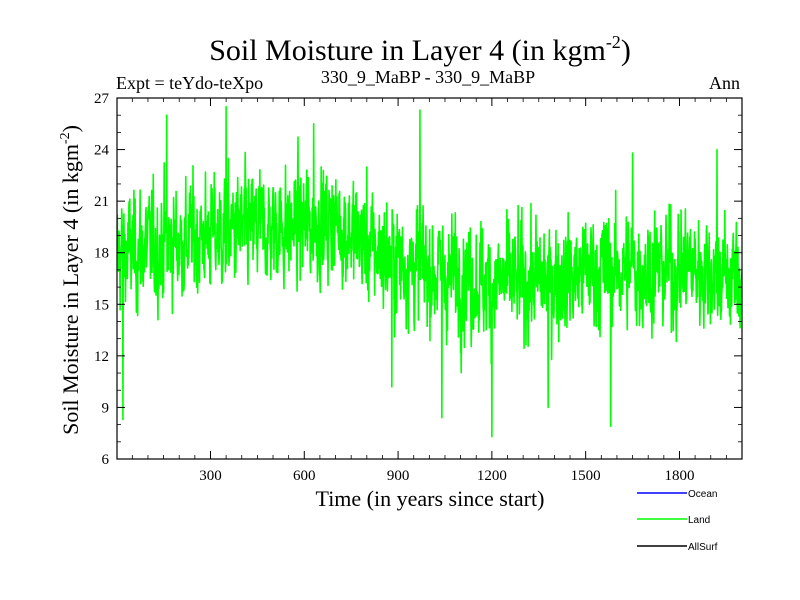 The height and width of the screenshot is (600, 800). Describe the element at coordinates (101, 254) in the screenshot. I see `y-tick-label: 18` at that location.